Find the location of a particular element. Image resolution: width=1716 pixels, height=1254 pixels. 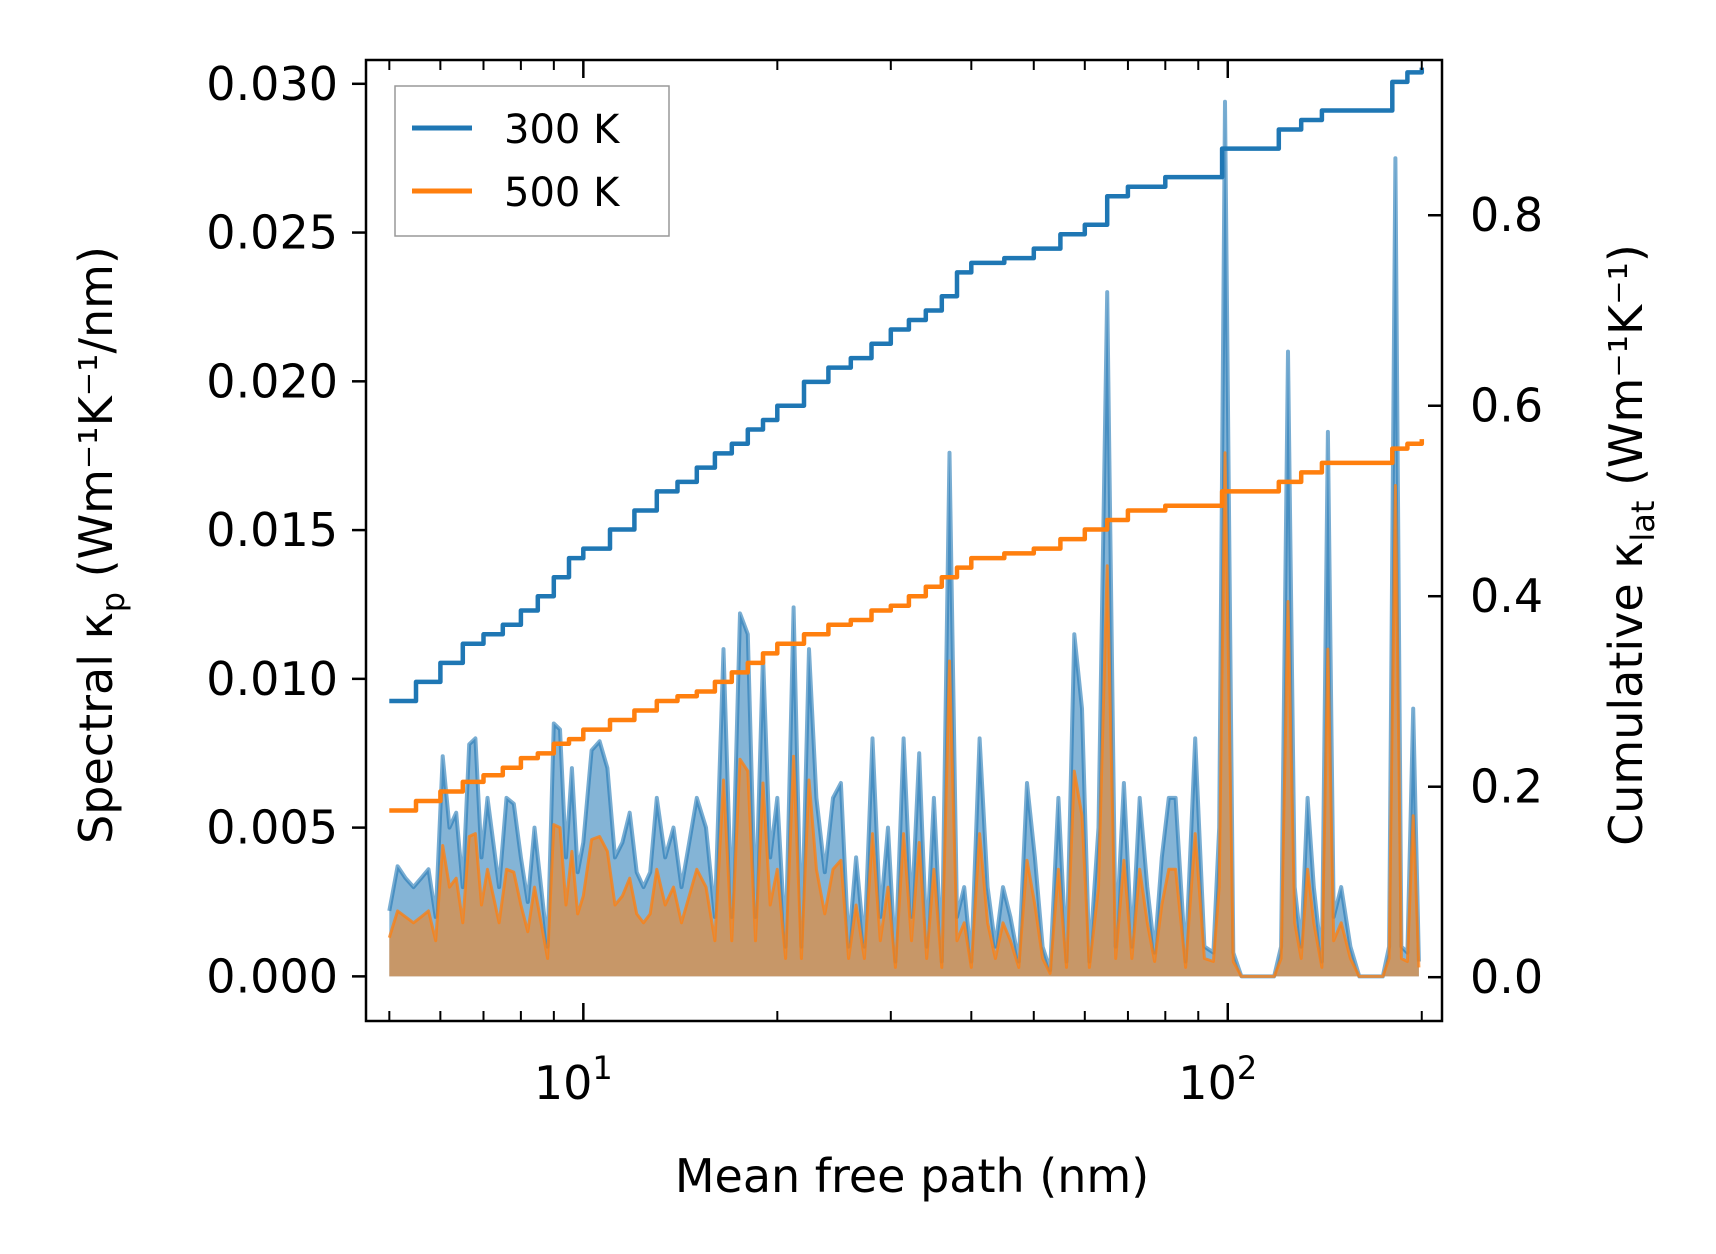

y-right-tick-label: 0.2 is located at coordinates (1506, 787).